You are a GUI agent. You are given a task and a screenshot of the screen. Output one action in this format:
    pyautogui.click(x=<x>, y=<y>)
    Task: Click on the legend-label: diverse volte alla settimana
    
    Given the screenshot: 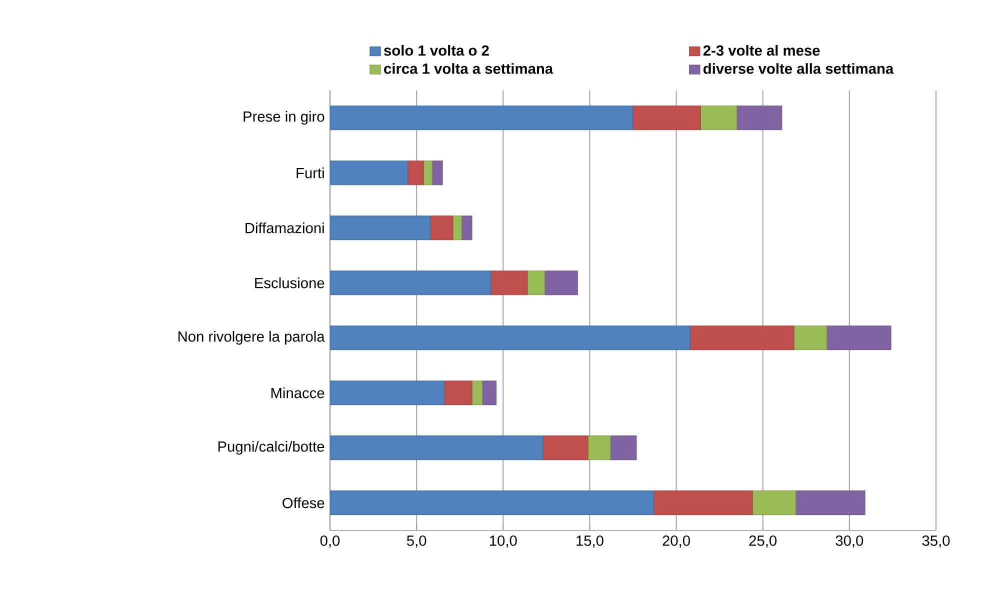 What is the action you would take?
    pyautogui.click(x=798, y=68)
    